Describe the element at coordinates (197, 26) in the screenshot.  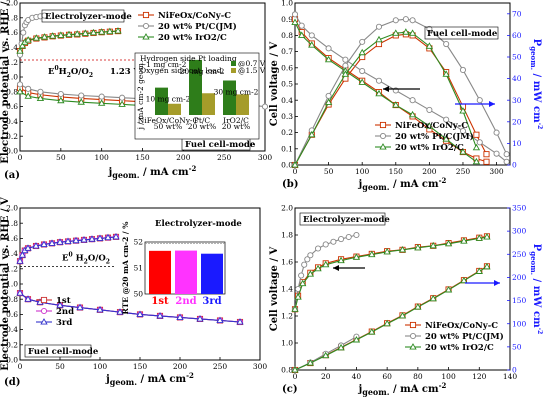
I see `legend-label: 20 wt% Pt/C(JM)` at that location.